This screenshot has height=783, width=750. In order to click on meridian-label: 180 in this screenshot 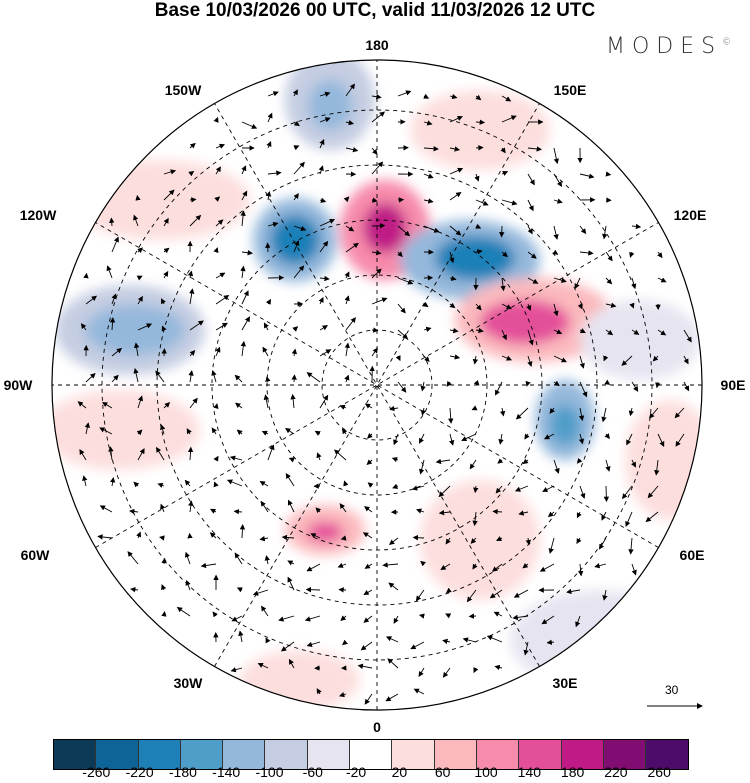, I will do `click(377, 45)`.